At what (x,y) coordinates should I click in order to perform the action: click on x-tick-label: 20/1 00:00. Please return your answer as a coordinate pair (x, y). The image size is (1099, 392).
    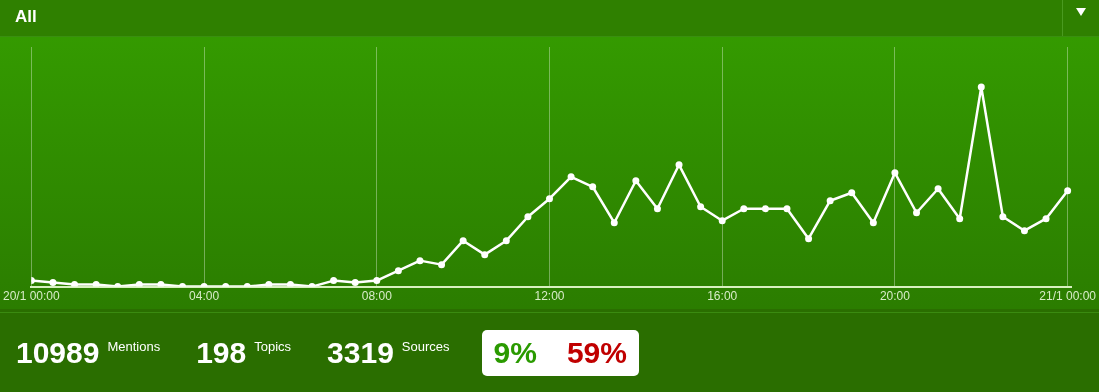
    Looking at the image, I should click on (32, 296).